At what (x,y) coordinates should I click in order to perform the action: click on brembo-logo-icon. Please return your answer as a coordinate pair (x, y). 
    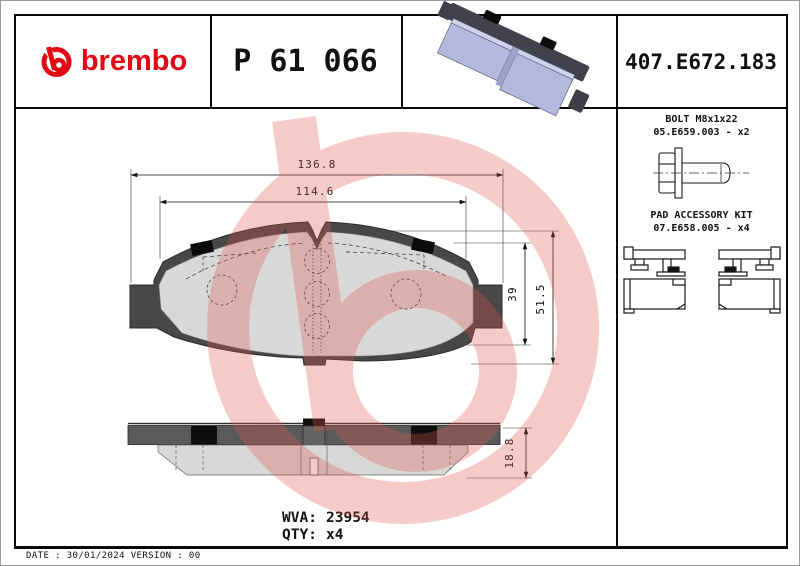
    Looking at the image, I should click on (56, 60).